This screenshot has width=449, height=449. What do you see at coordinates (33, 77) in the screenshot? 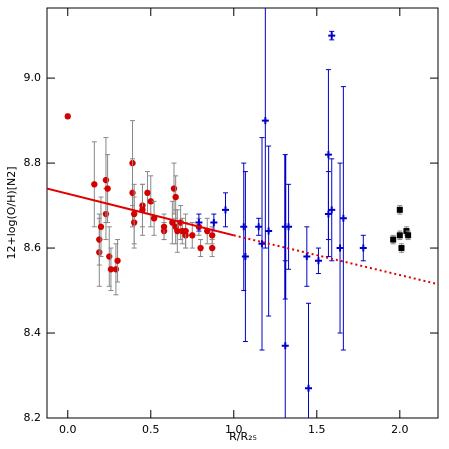
I see `y-tick-label: 9.0` at bounding box center [33, 77].